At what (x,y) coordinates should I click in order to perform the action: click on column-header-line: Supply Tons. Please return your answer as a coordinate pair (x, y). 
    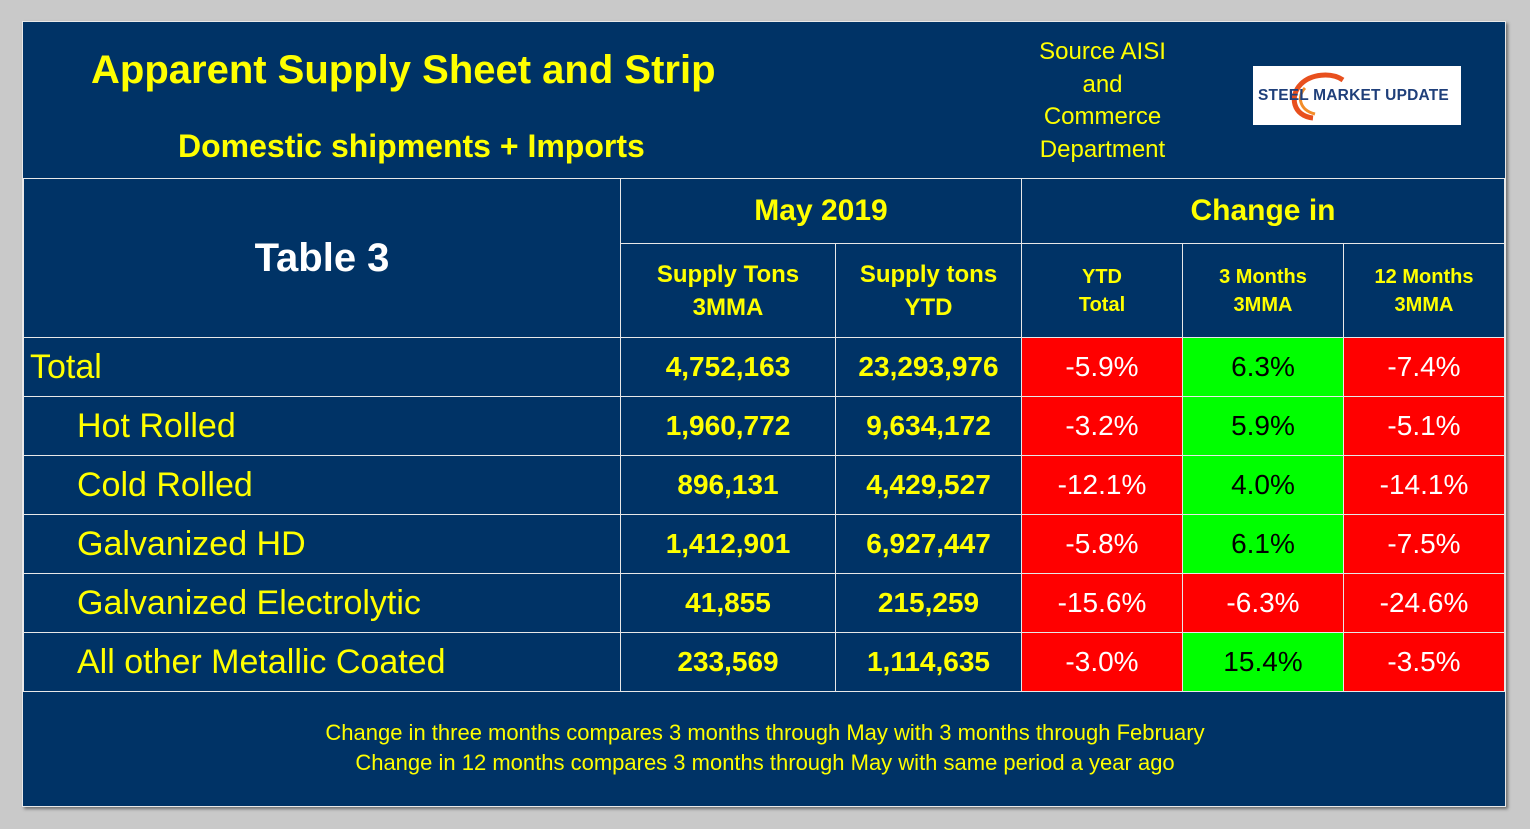
    Looking at the image, I should click on (728, 274).